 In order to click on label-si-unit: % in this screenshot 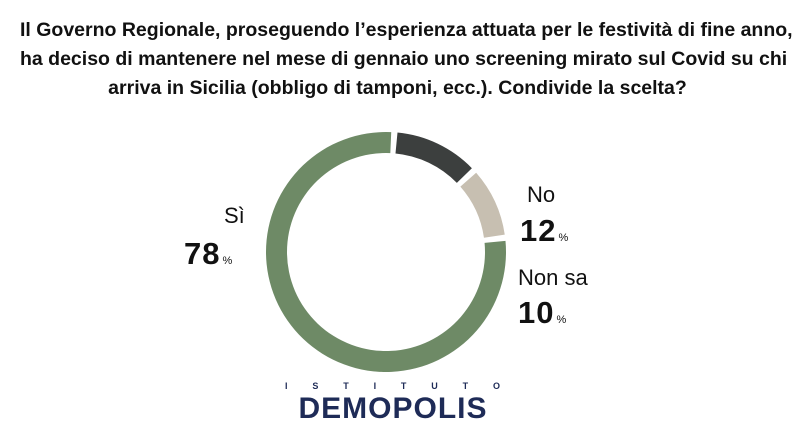, I will do `click(227, 261)`.